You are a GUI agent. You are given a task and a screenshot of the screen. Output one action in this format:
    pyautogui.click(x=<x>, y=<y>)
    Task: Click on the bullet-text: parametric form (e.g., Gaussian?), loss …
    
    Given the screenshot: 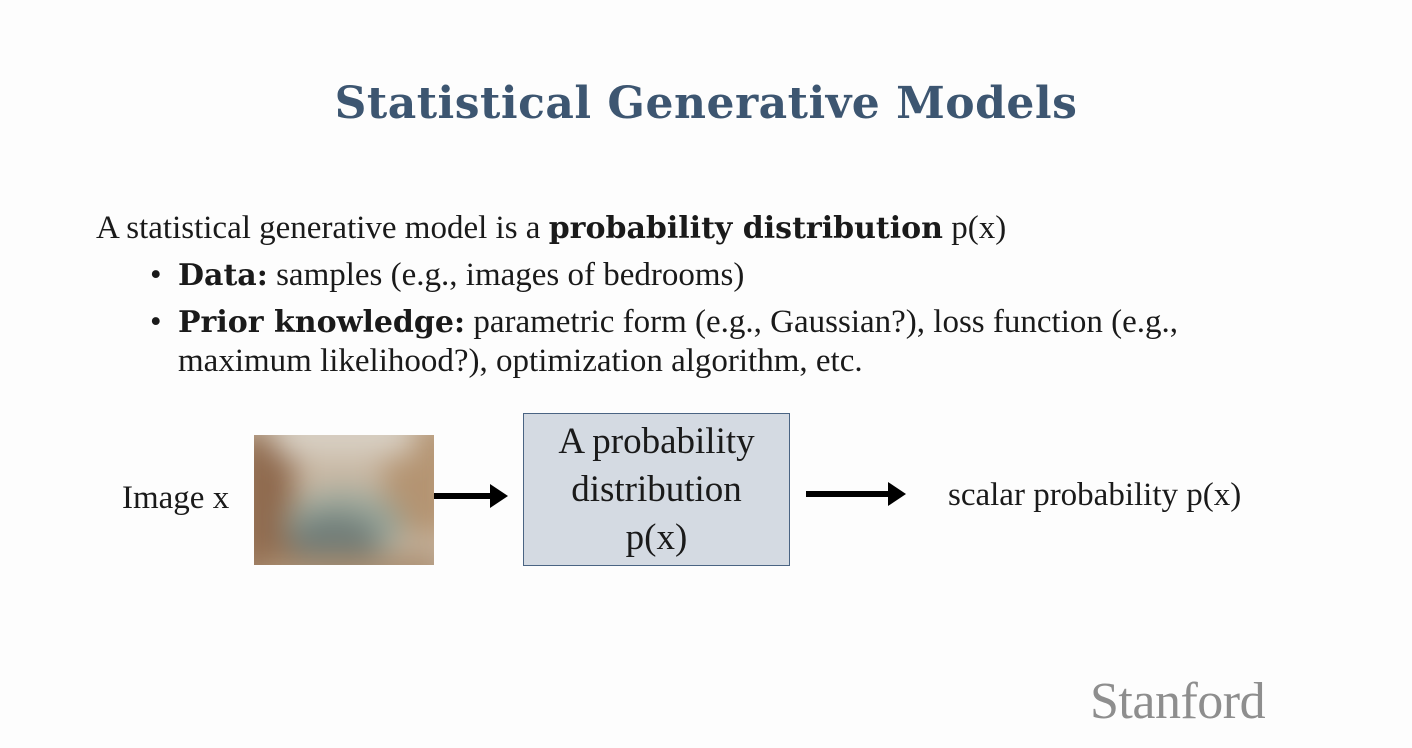 What is the action you would take?
    pyautogui.click(x=678, y=341)
    